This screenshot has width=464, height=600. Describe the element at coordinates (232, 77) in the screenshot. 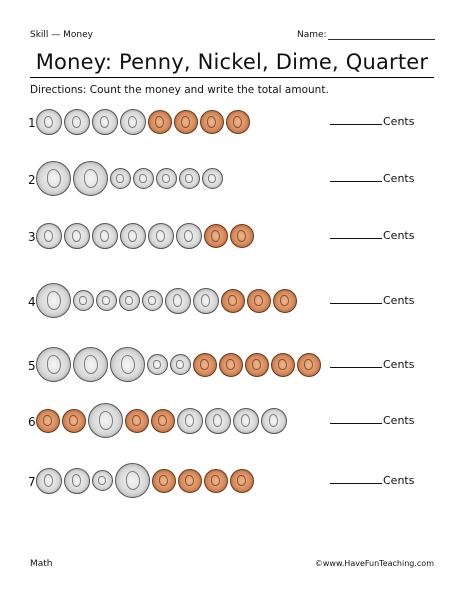

I see `title-underline` at that location.